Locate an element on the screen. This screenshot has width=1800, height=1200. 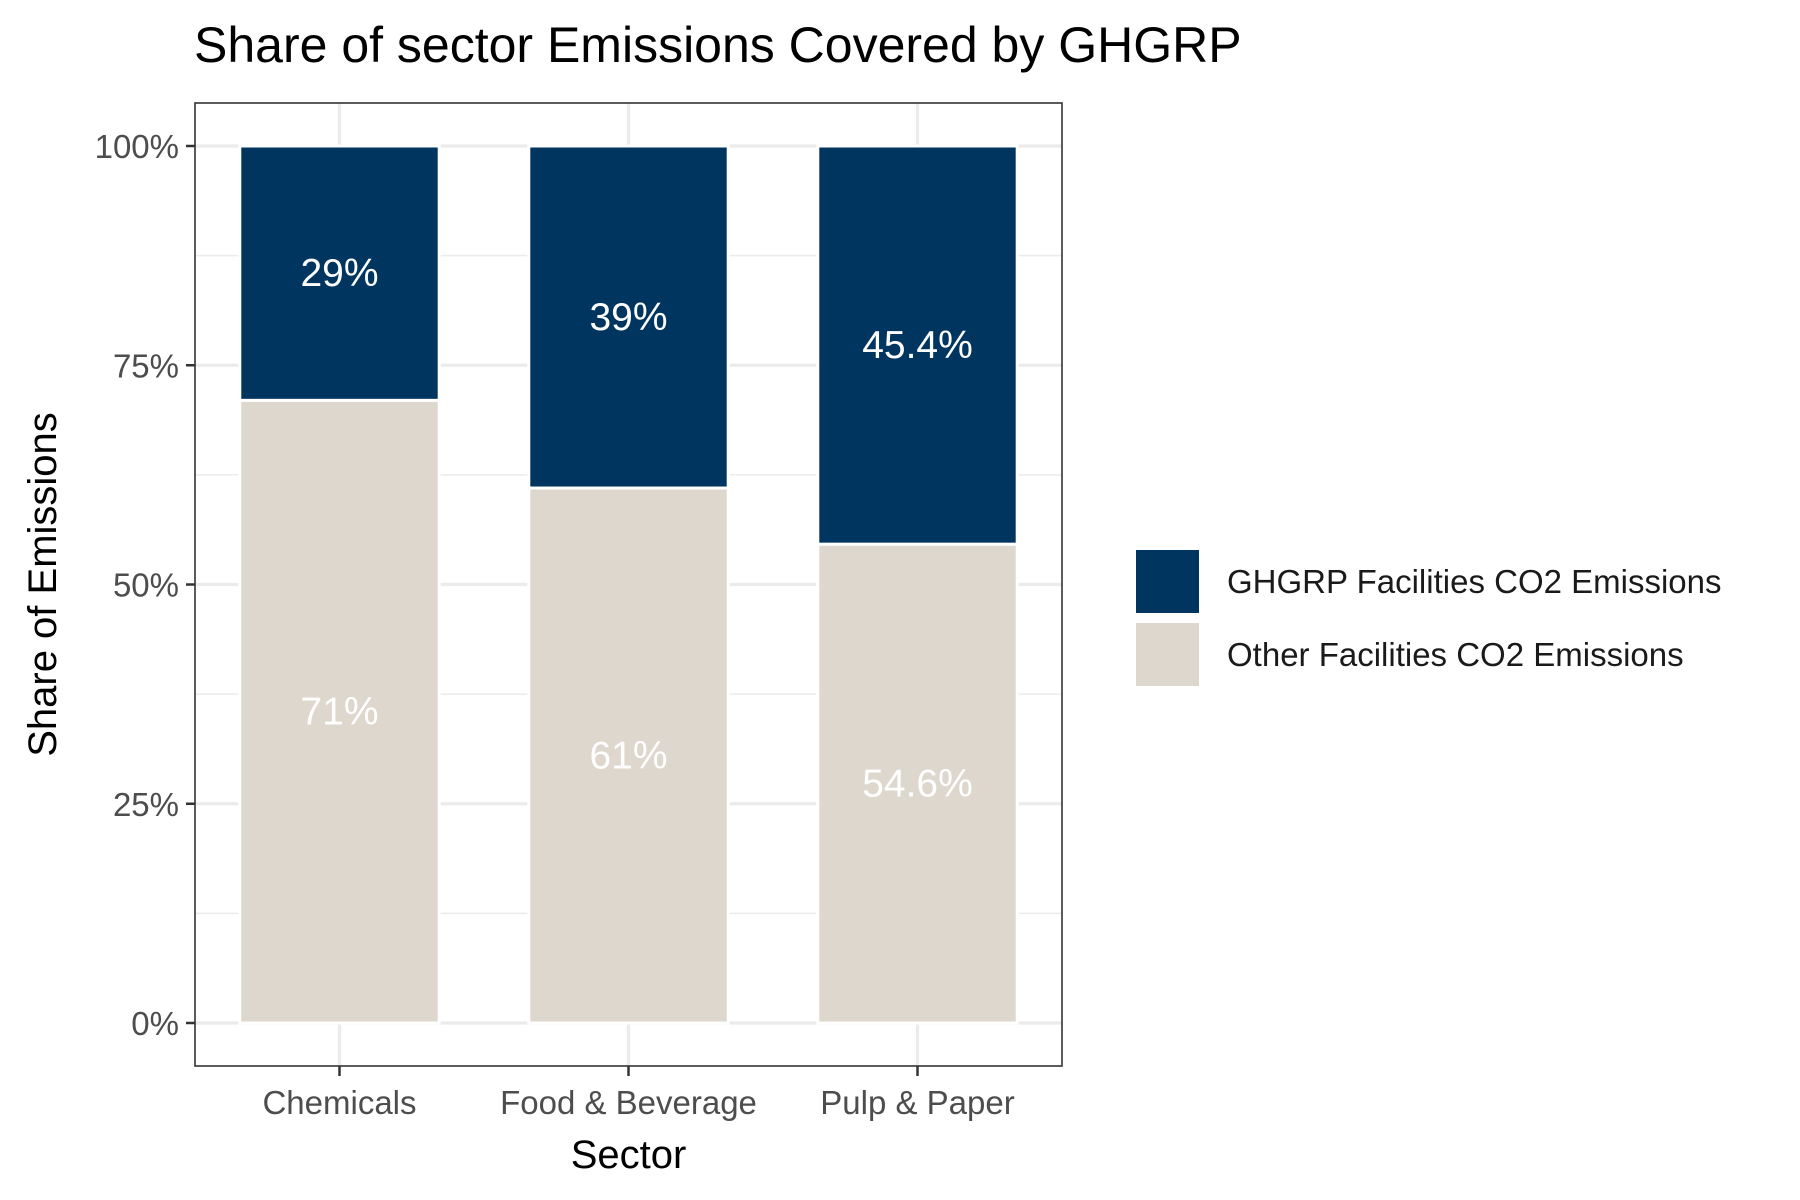
y-tick-label: 25% is located at coordinates (146, 804).